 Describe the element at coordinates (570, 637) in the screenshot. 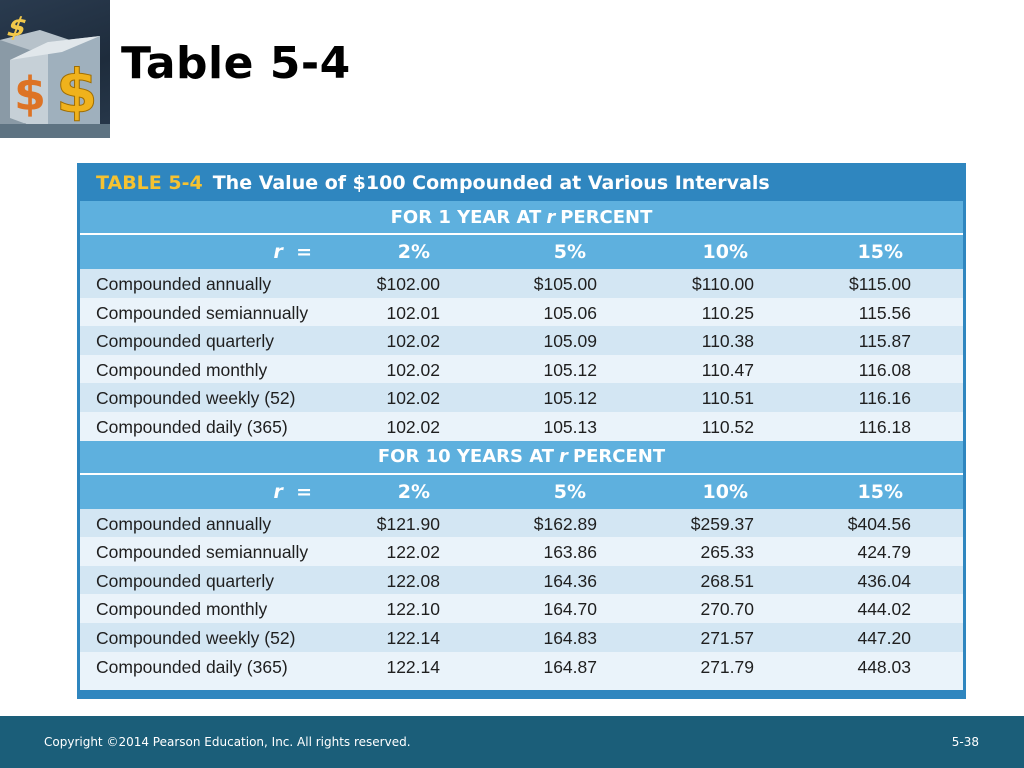

I see `table-cell: 164.83` at that location.